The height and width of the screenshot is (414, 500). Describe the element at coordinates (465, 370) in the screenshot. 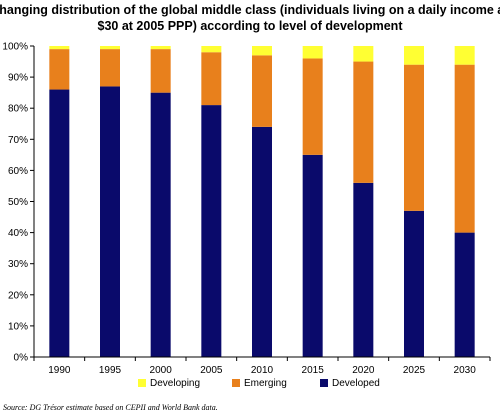

I see `x-tick-label: 2030` at that location.